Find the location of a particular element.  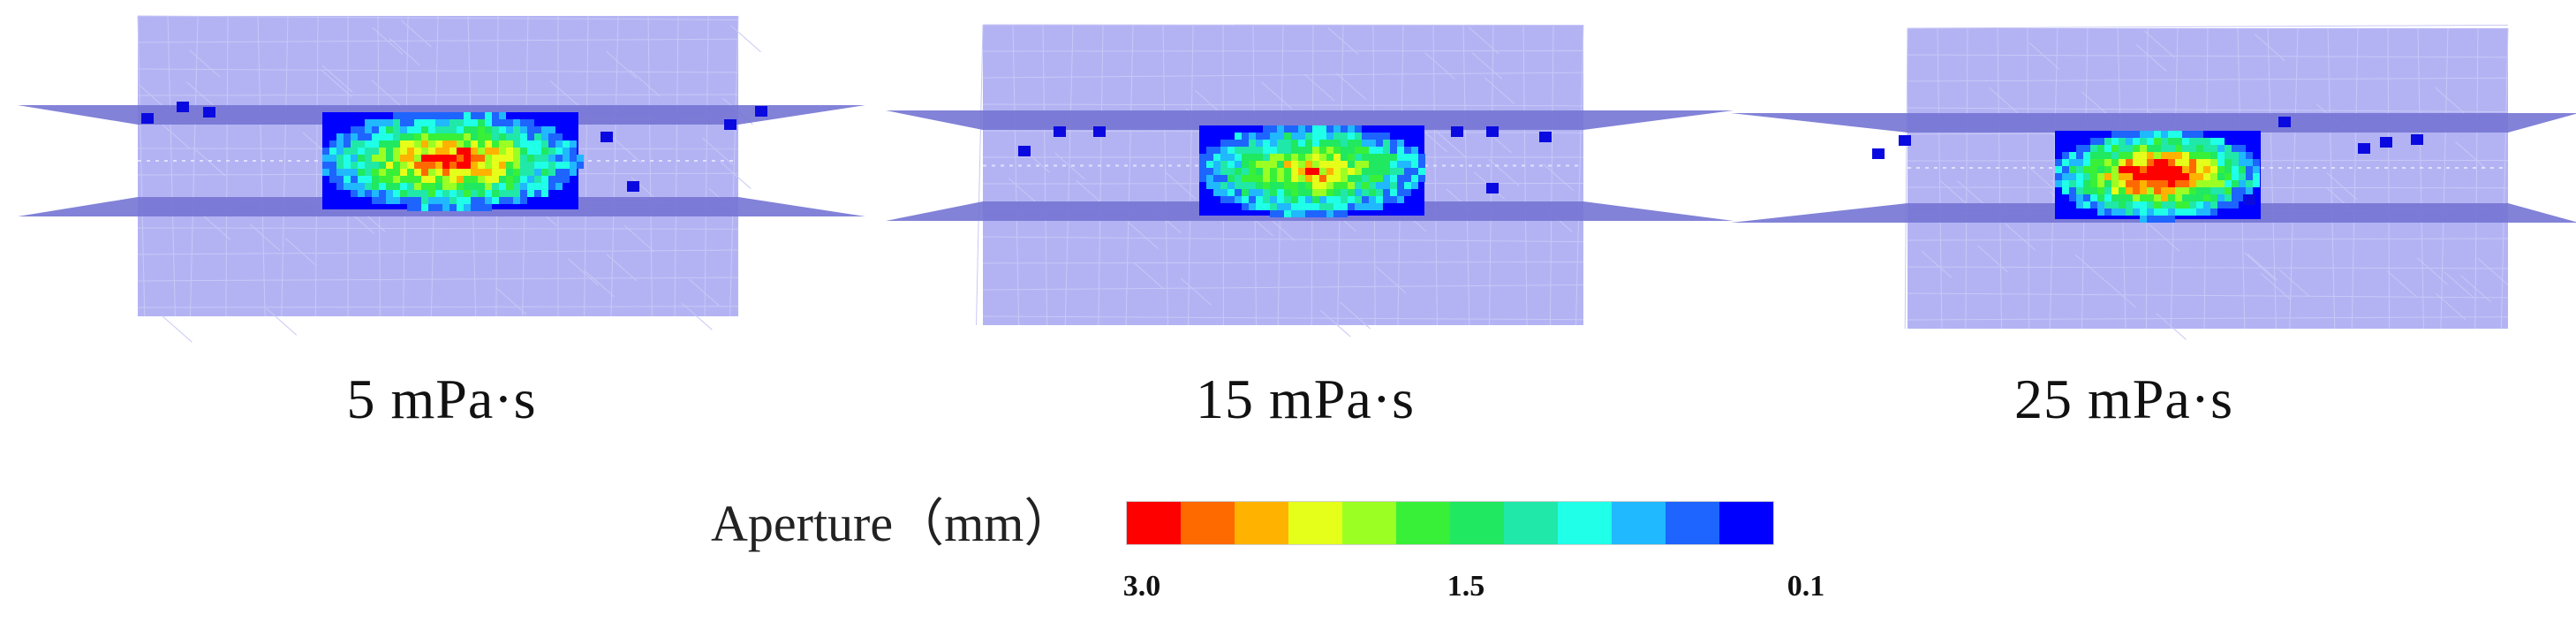

legend-tick-max: 3.0 is located at coordinates (1141, 587).